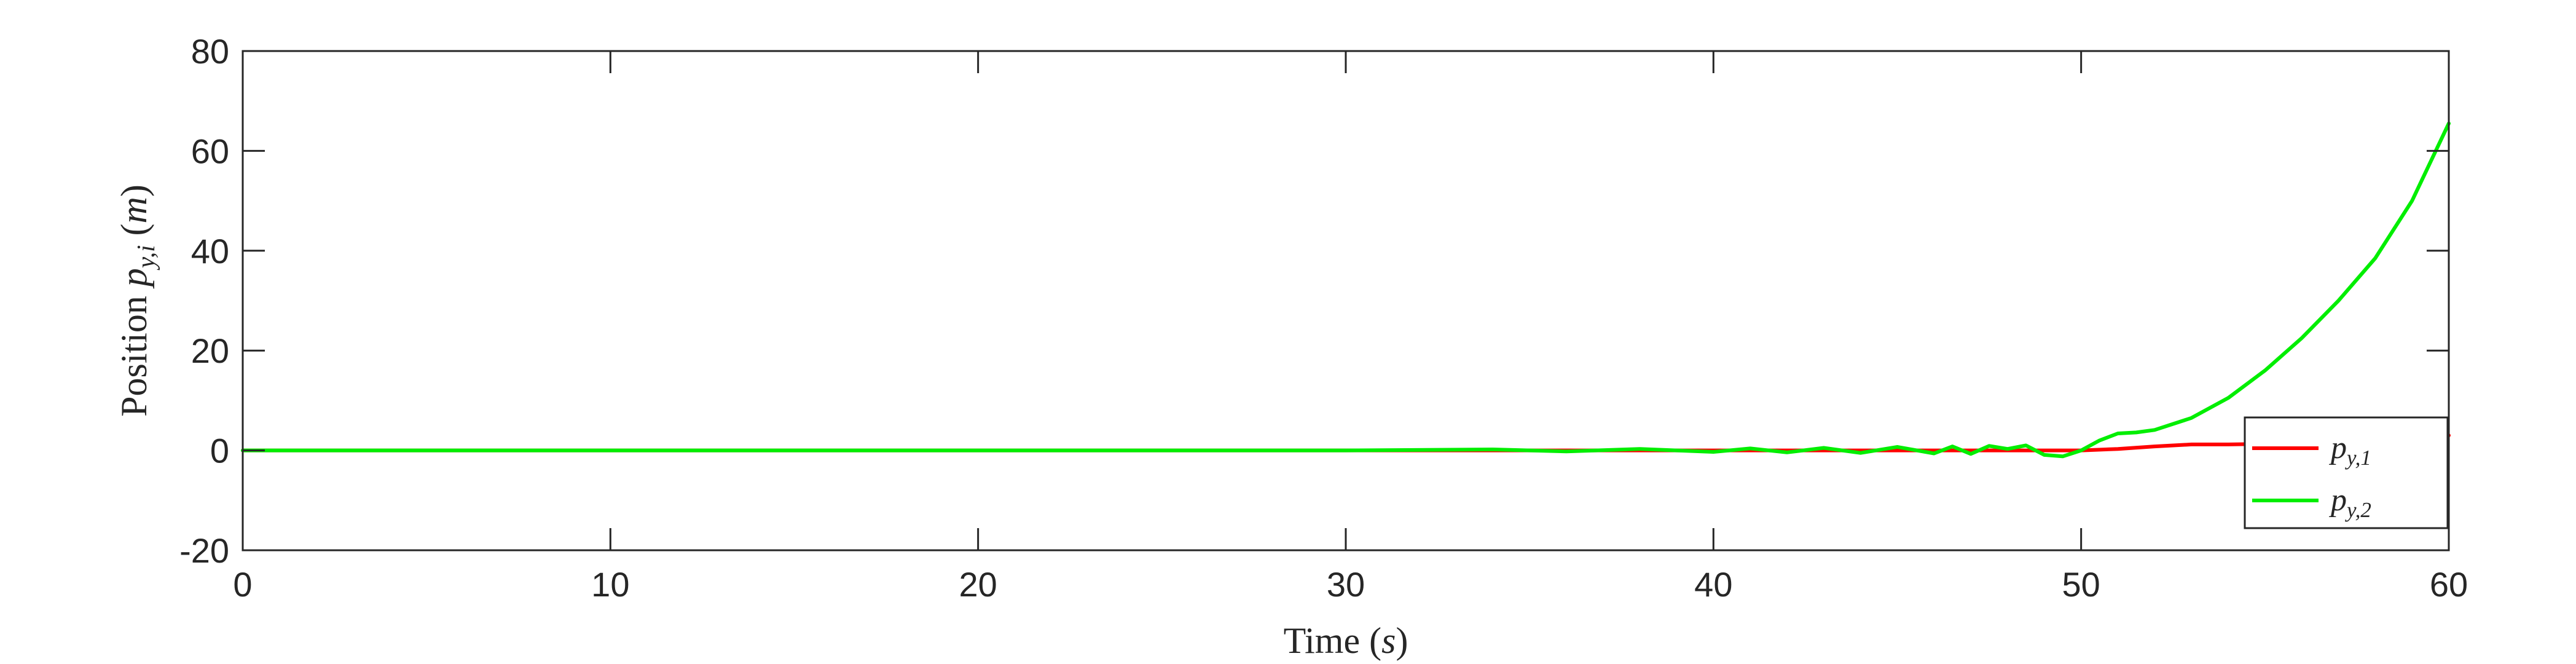 The height and width of the screenshot is (664, 2576). I want to click on x-tick-label: 0, so click(242, 584).